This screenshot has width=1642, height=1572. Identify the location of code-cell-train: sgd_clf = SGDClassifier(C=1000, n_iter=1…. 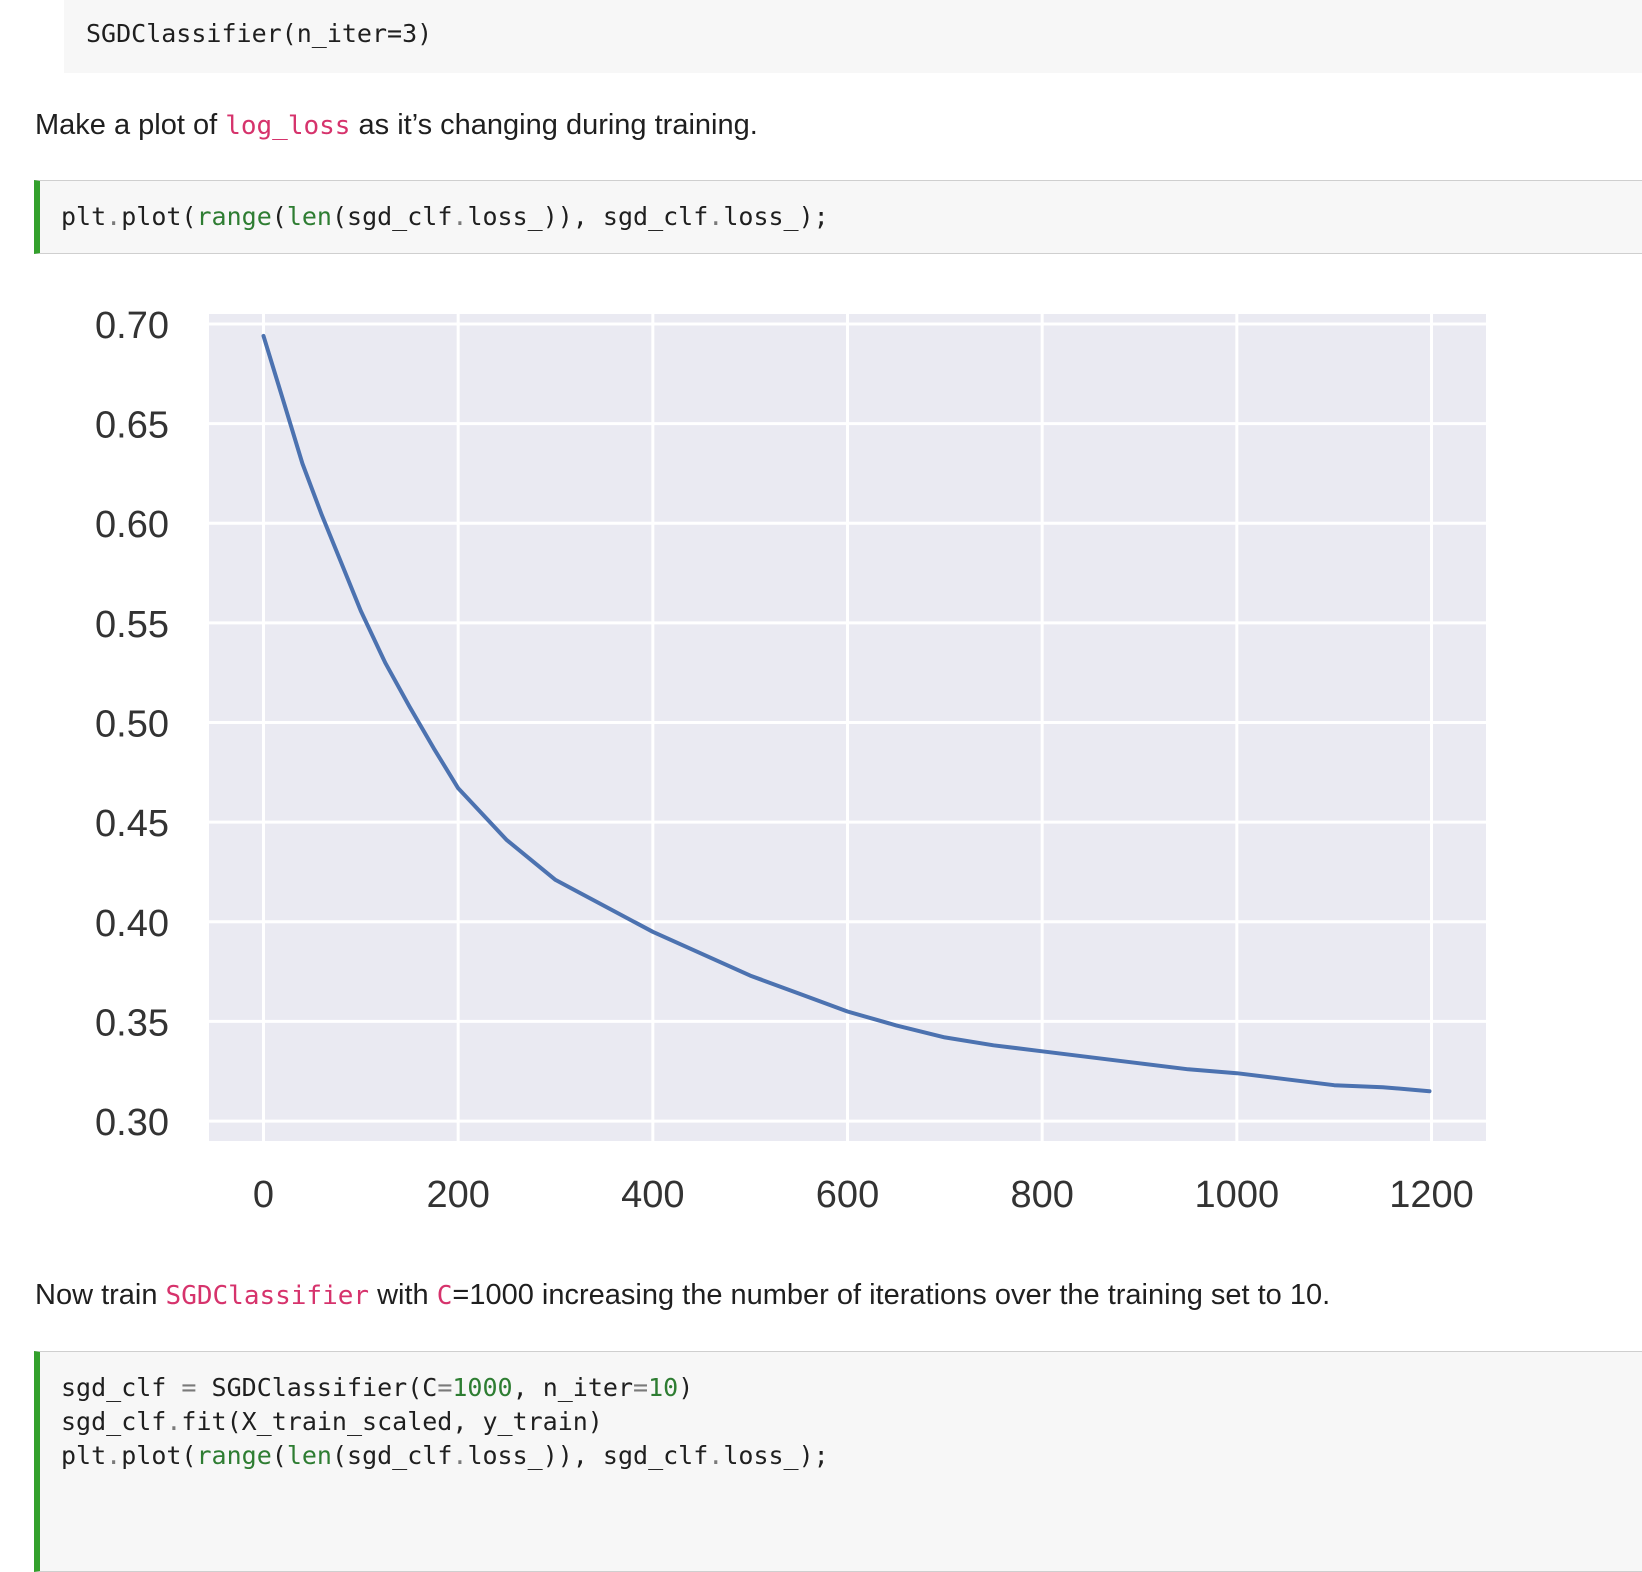
(838, 1461).